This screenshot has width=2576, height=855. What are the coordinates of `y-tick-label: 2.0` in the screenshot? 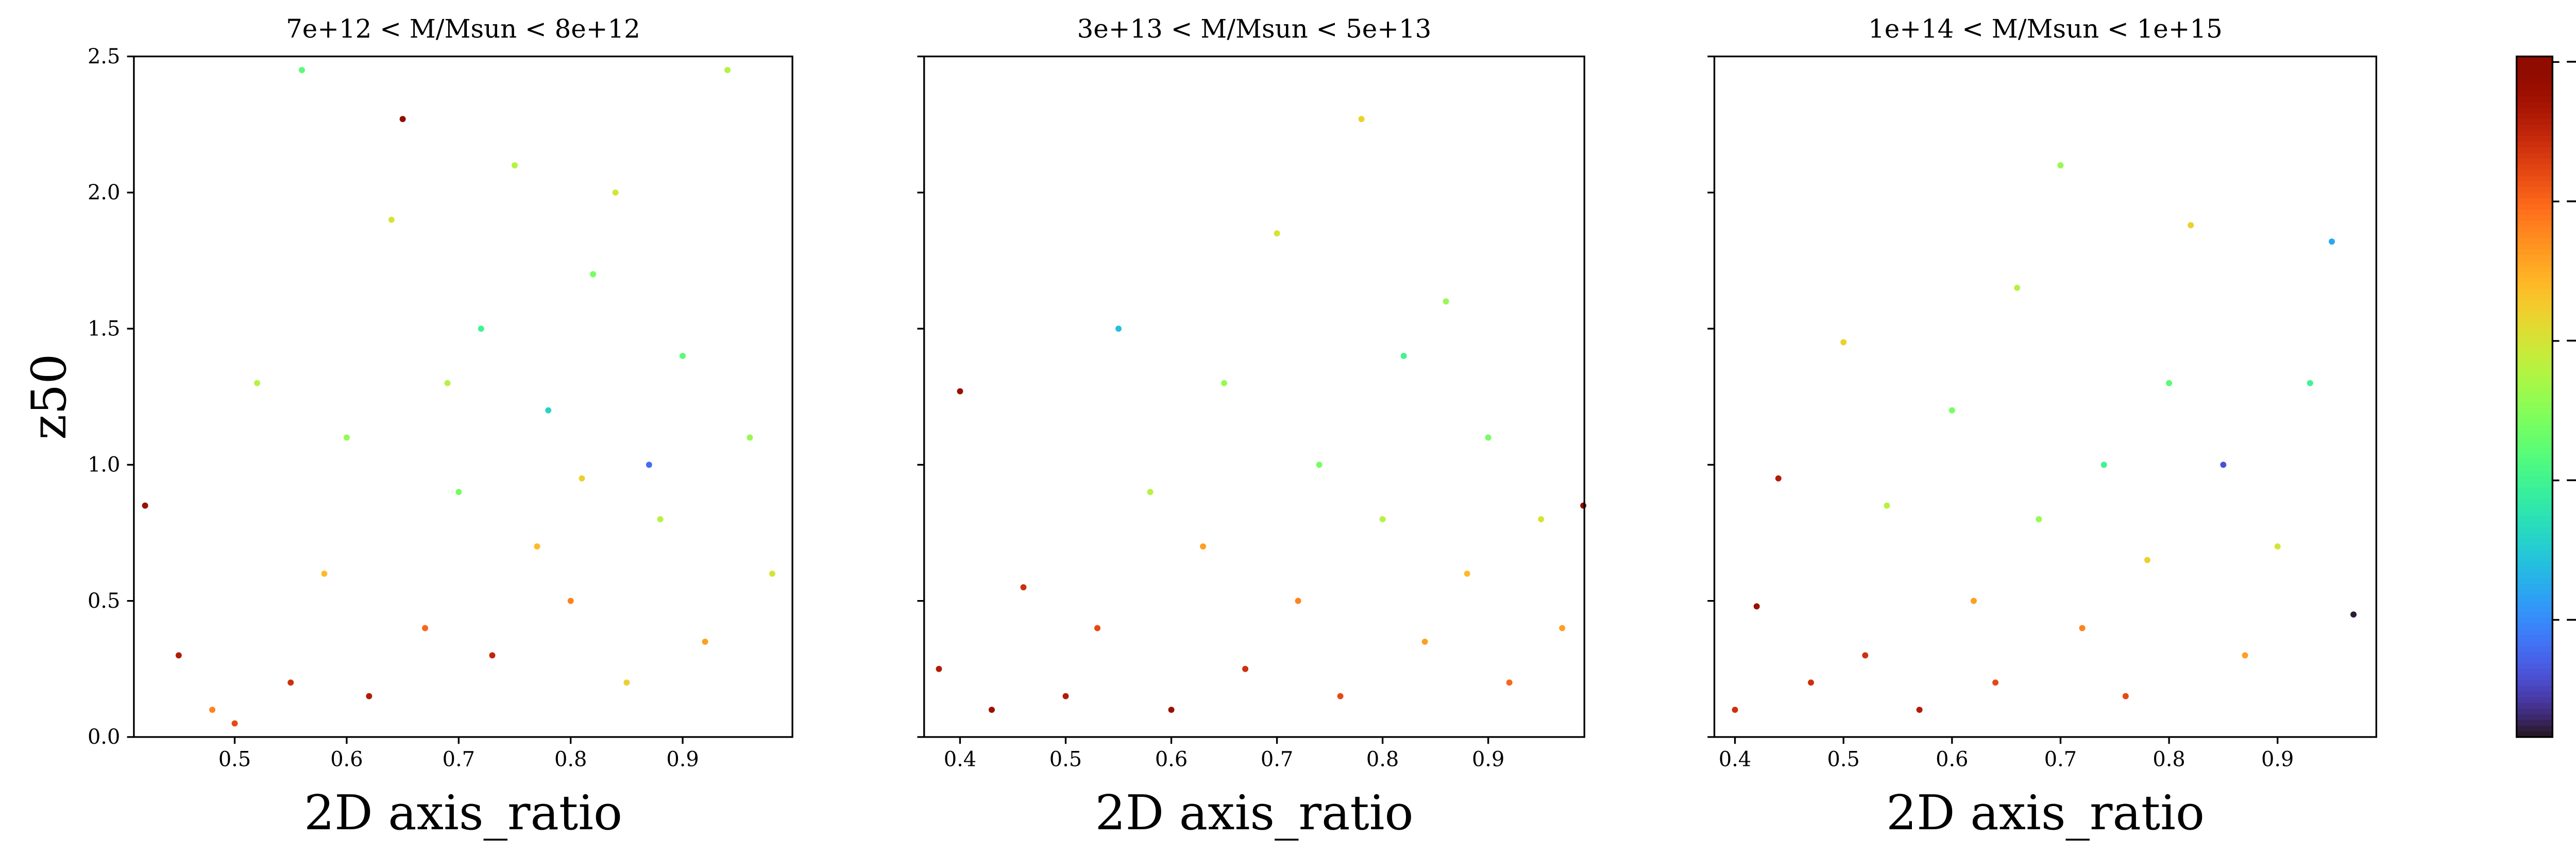 It's located at (104, 192).